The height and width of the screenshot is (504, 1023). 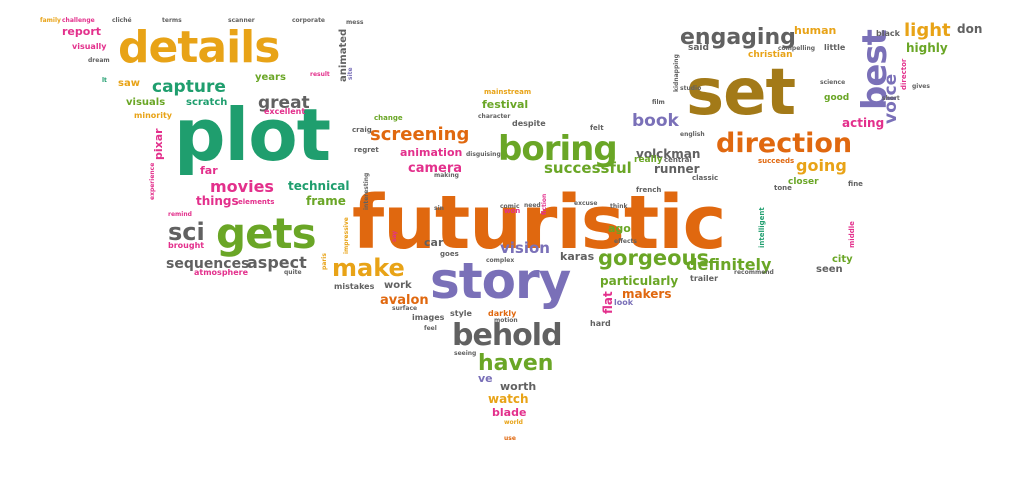 I want to click on word-felt: felt, so click(x=597, y=128).